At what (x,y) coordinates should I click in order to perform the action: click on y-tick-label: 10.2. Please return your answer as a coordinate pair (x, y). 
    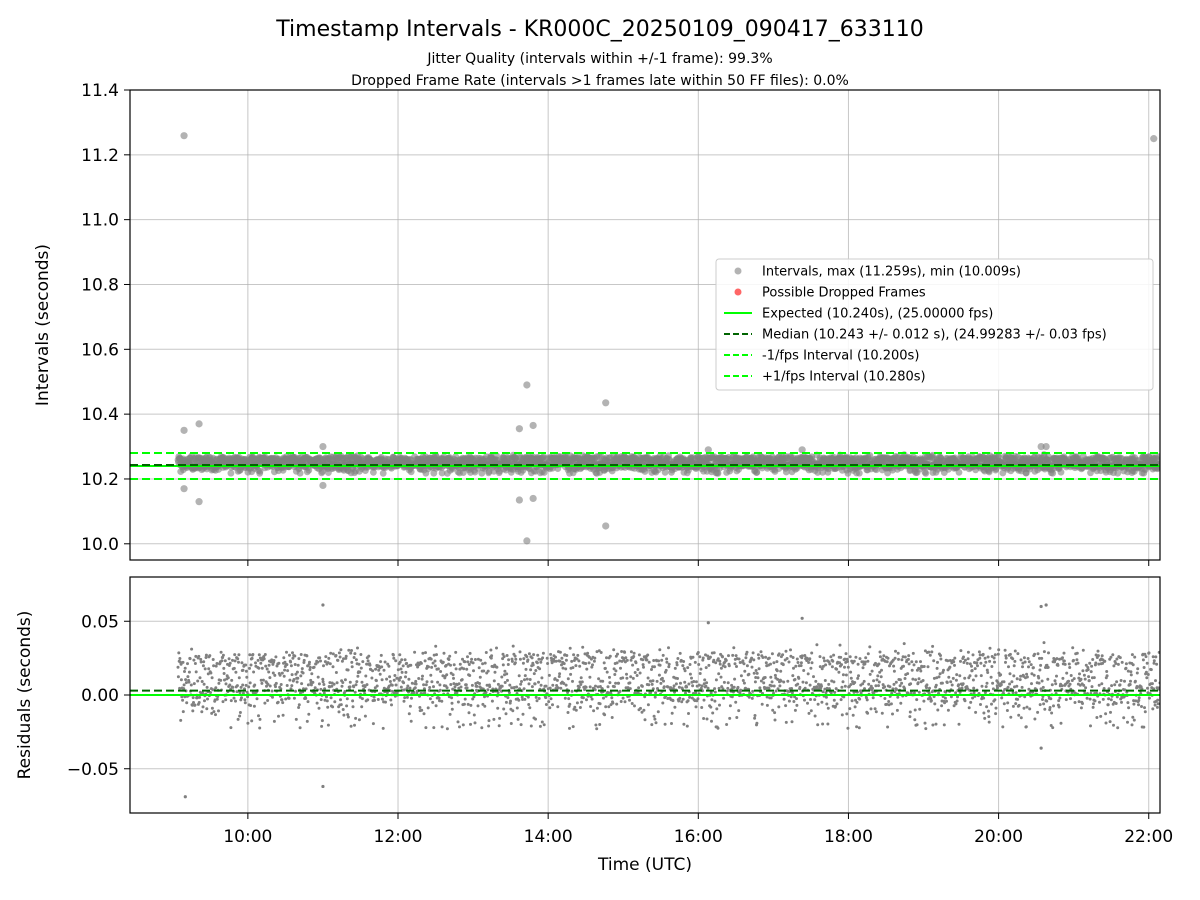
    Looking at the image, I should click on (100, 480).